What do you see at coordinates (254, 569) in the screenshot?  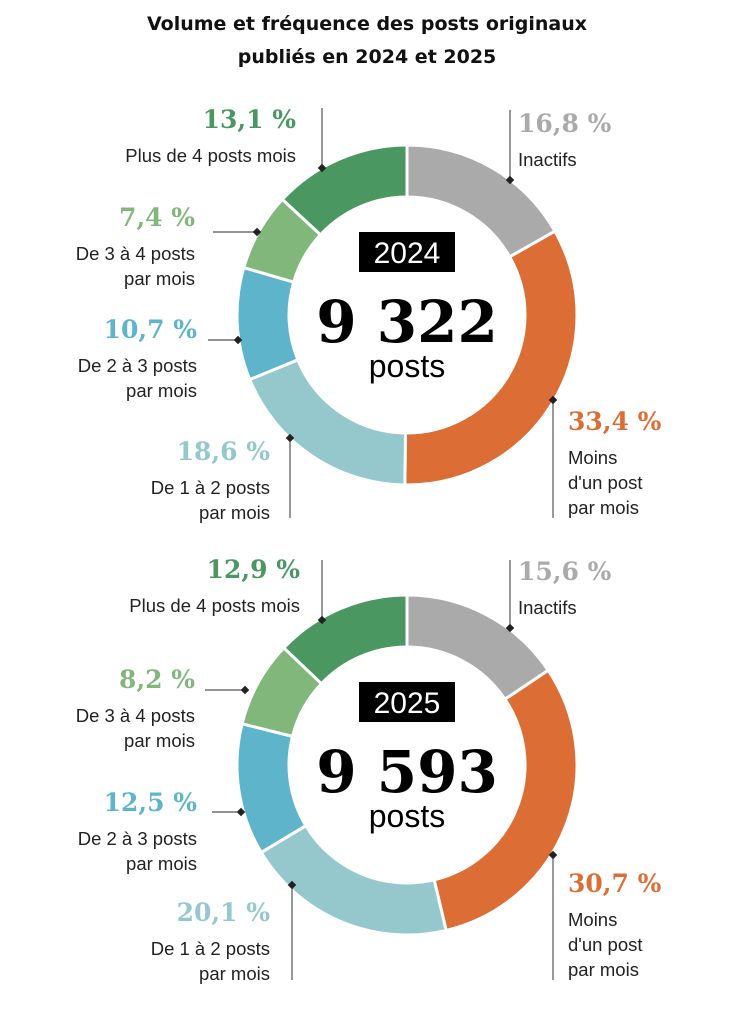 I see `percent-label: 12,9 %` at bounding box center [254, 569].